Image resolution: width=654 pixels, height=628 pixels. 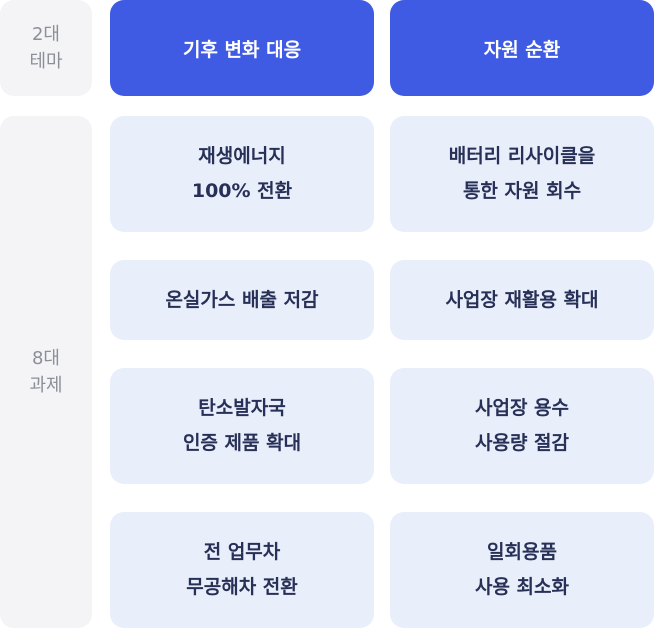 I want to click on themes-label-line-1: 2대, so click(x=45, y=34).